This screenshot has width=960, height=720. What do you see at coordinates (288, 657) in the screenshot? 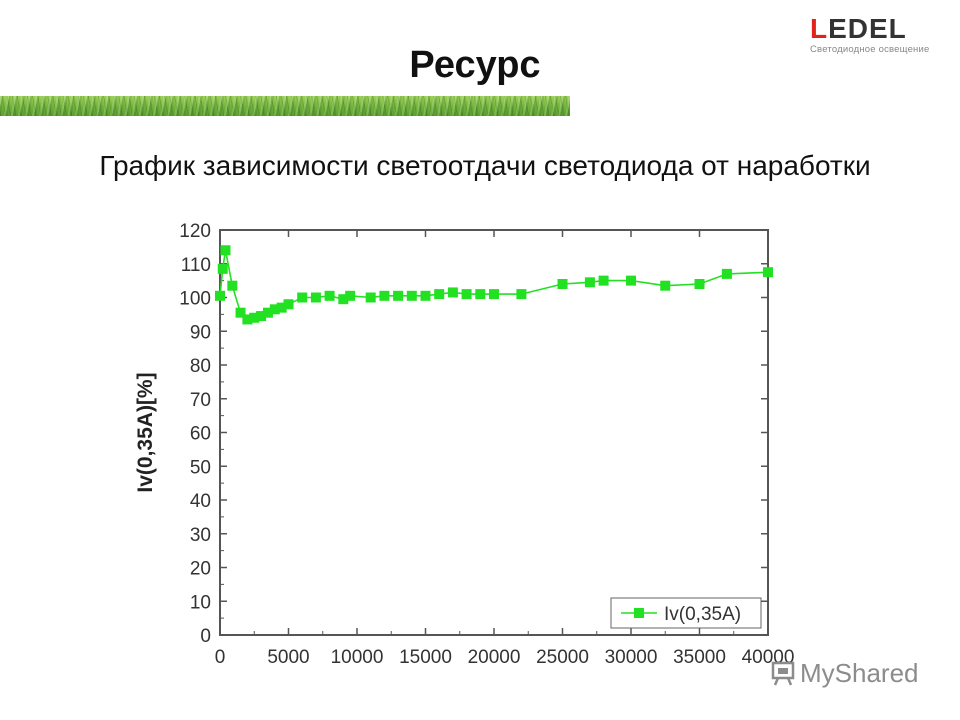
I see `x-tick-label: 5000` at bounding box center [288, 657].